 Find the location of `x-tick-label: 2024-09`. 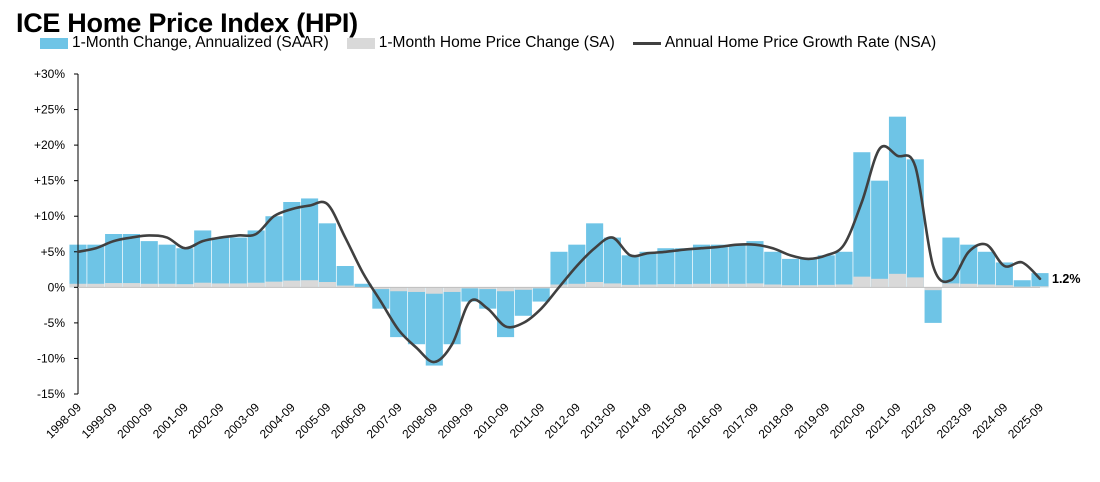

x-tick-label: 2024-09 is located at coordinates (989, 420).